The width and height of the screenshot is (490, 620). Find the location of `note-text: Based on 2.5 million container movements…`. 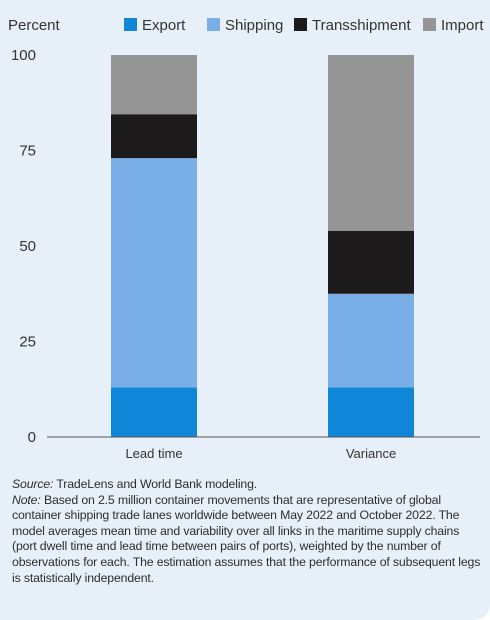

note-text: Based on 2.5 million container movements… is located at coordinates (246, 538).